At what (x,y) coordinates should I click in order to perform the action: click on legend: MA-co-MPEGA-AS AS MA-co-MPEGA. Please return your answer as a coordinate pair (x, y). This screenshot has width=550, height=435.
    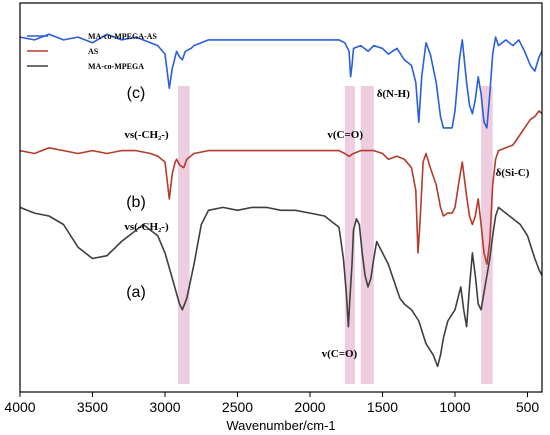
    Looking at the image, I should click on (92, 51).